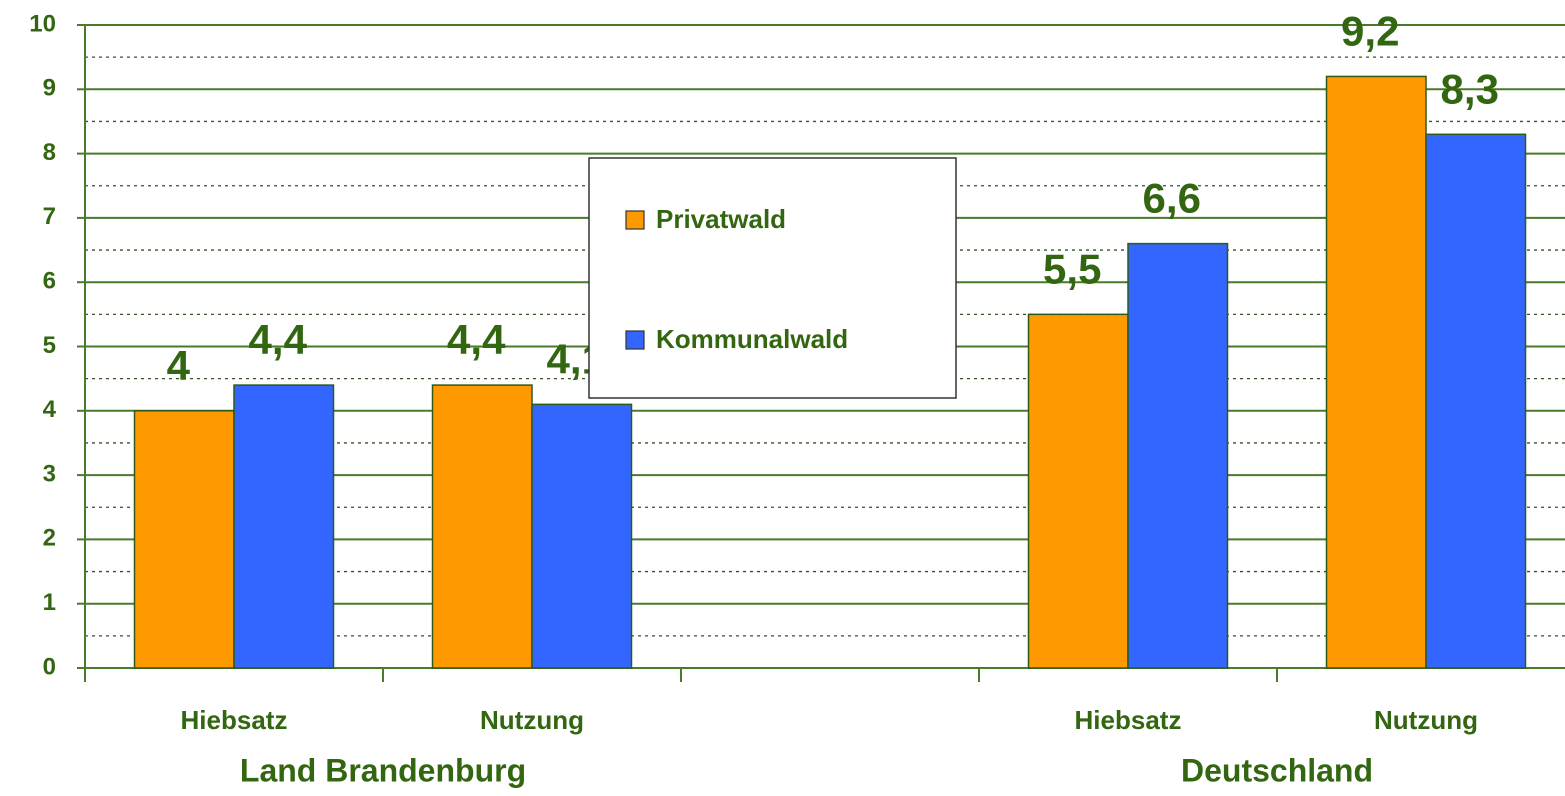 Image resolution: width=1565 pixels, height=796 pixels. What do you see at coordinates (49, 88) in the screenshot?
I see `y-tick-label: 9` at bounding box center [49, 88].